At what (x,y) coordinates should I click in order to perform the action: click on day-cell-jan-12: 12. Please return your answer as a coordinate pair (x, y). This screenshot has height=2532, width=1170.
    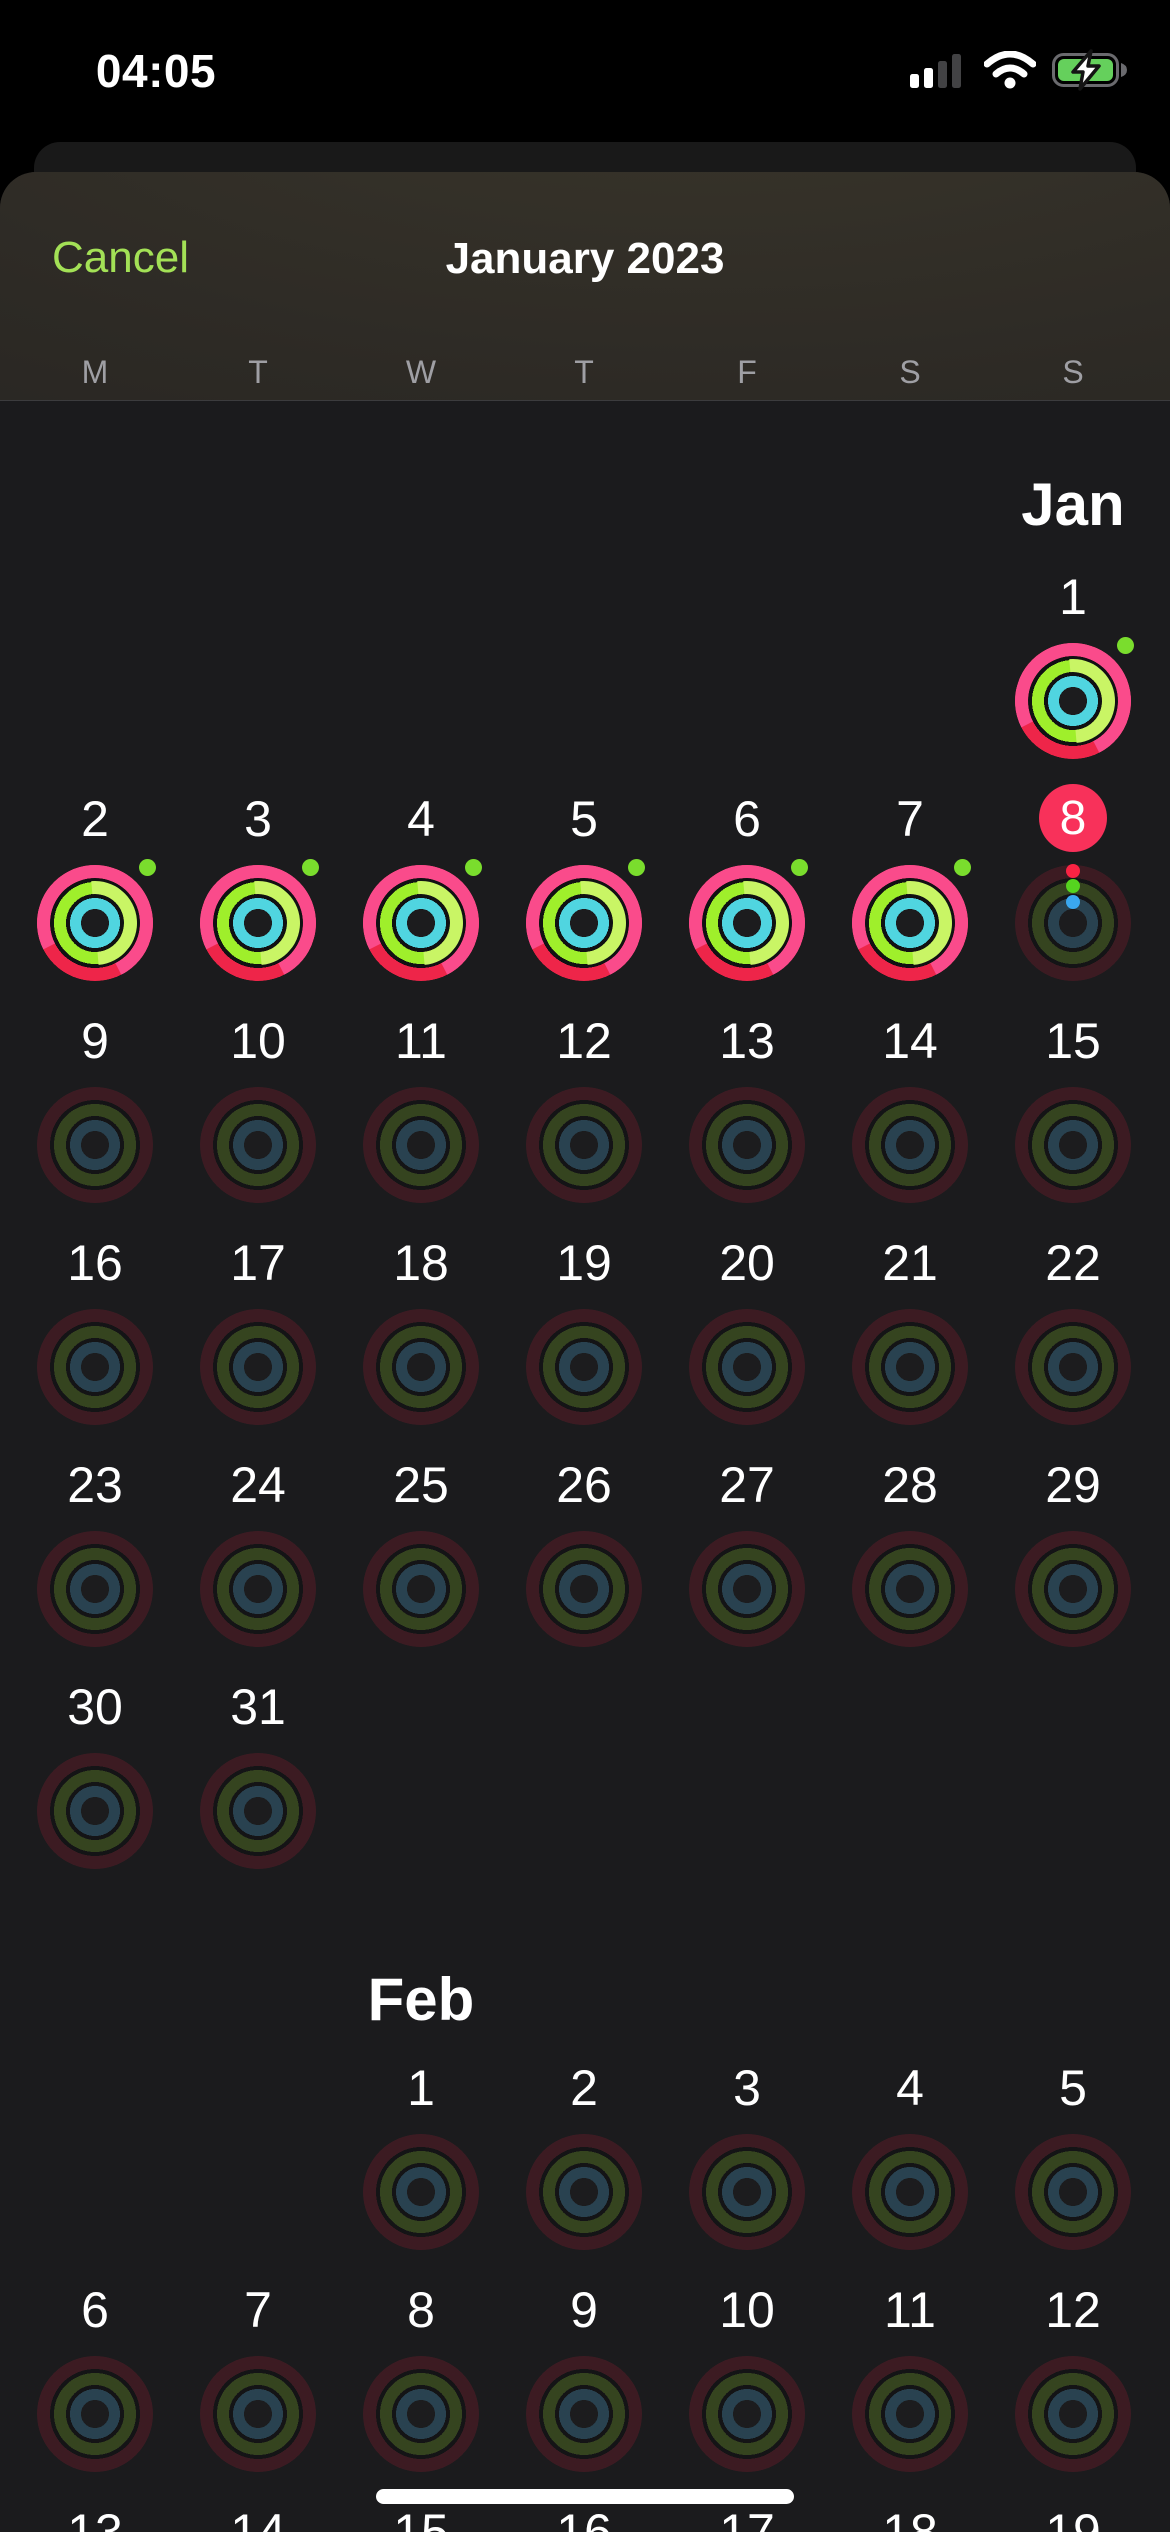
    Looking at the image, I should click on (584, 1108).